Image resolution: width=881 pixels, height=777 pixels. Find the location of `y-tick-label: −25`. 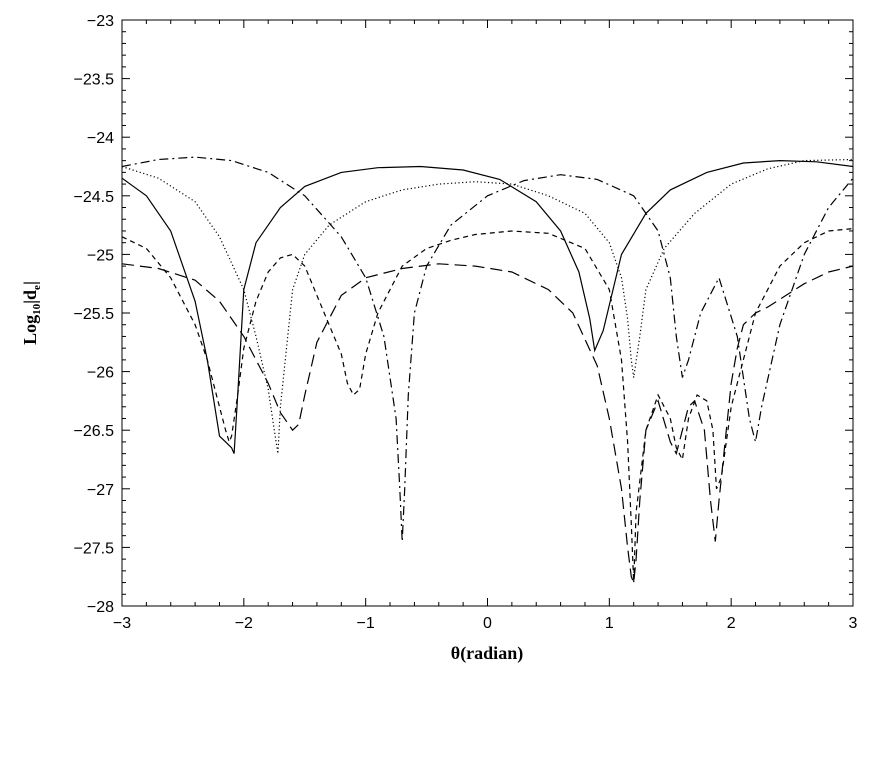

y-tick-label: −25 is located at coordinates (100, 255).